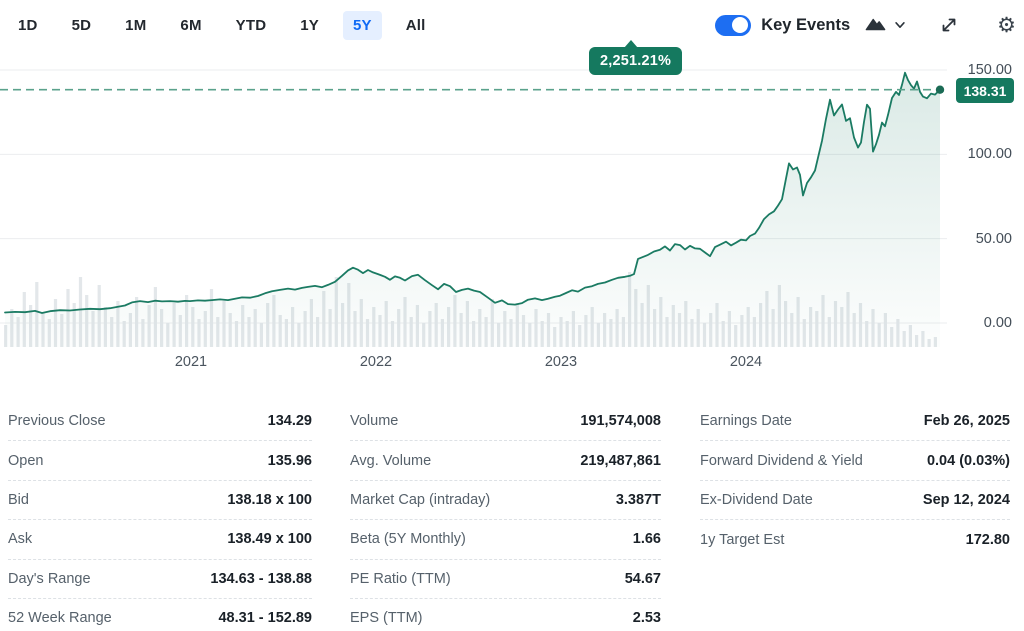 The width and height of the screenshot is (1024, 631). I want to click on y-axis-tick: 0.00, so click(997, 323).